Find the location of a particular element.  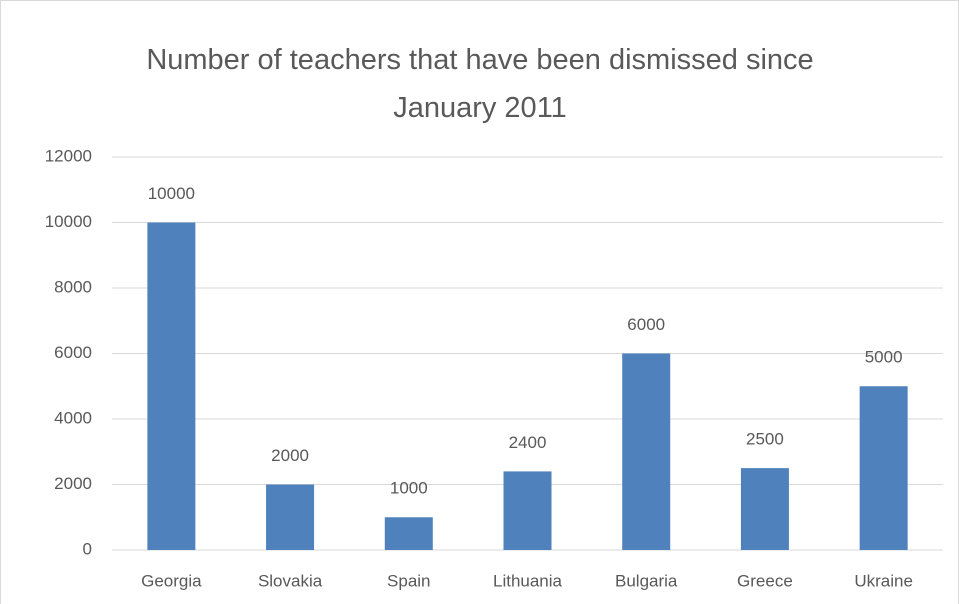

y-tick-label: 4000 is located at coordinates (73, 417).